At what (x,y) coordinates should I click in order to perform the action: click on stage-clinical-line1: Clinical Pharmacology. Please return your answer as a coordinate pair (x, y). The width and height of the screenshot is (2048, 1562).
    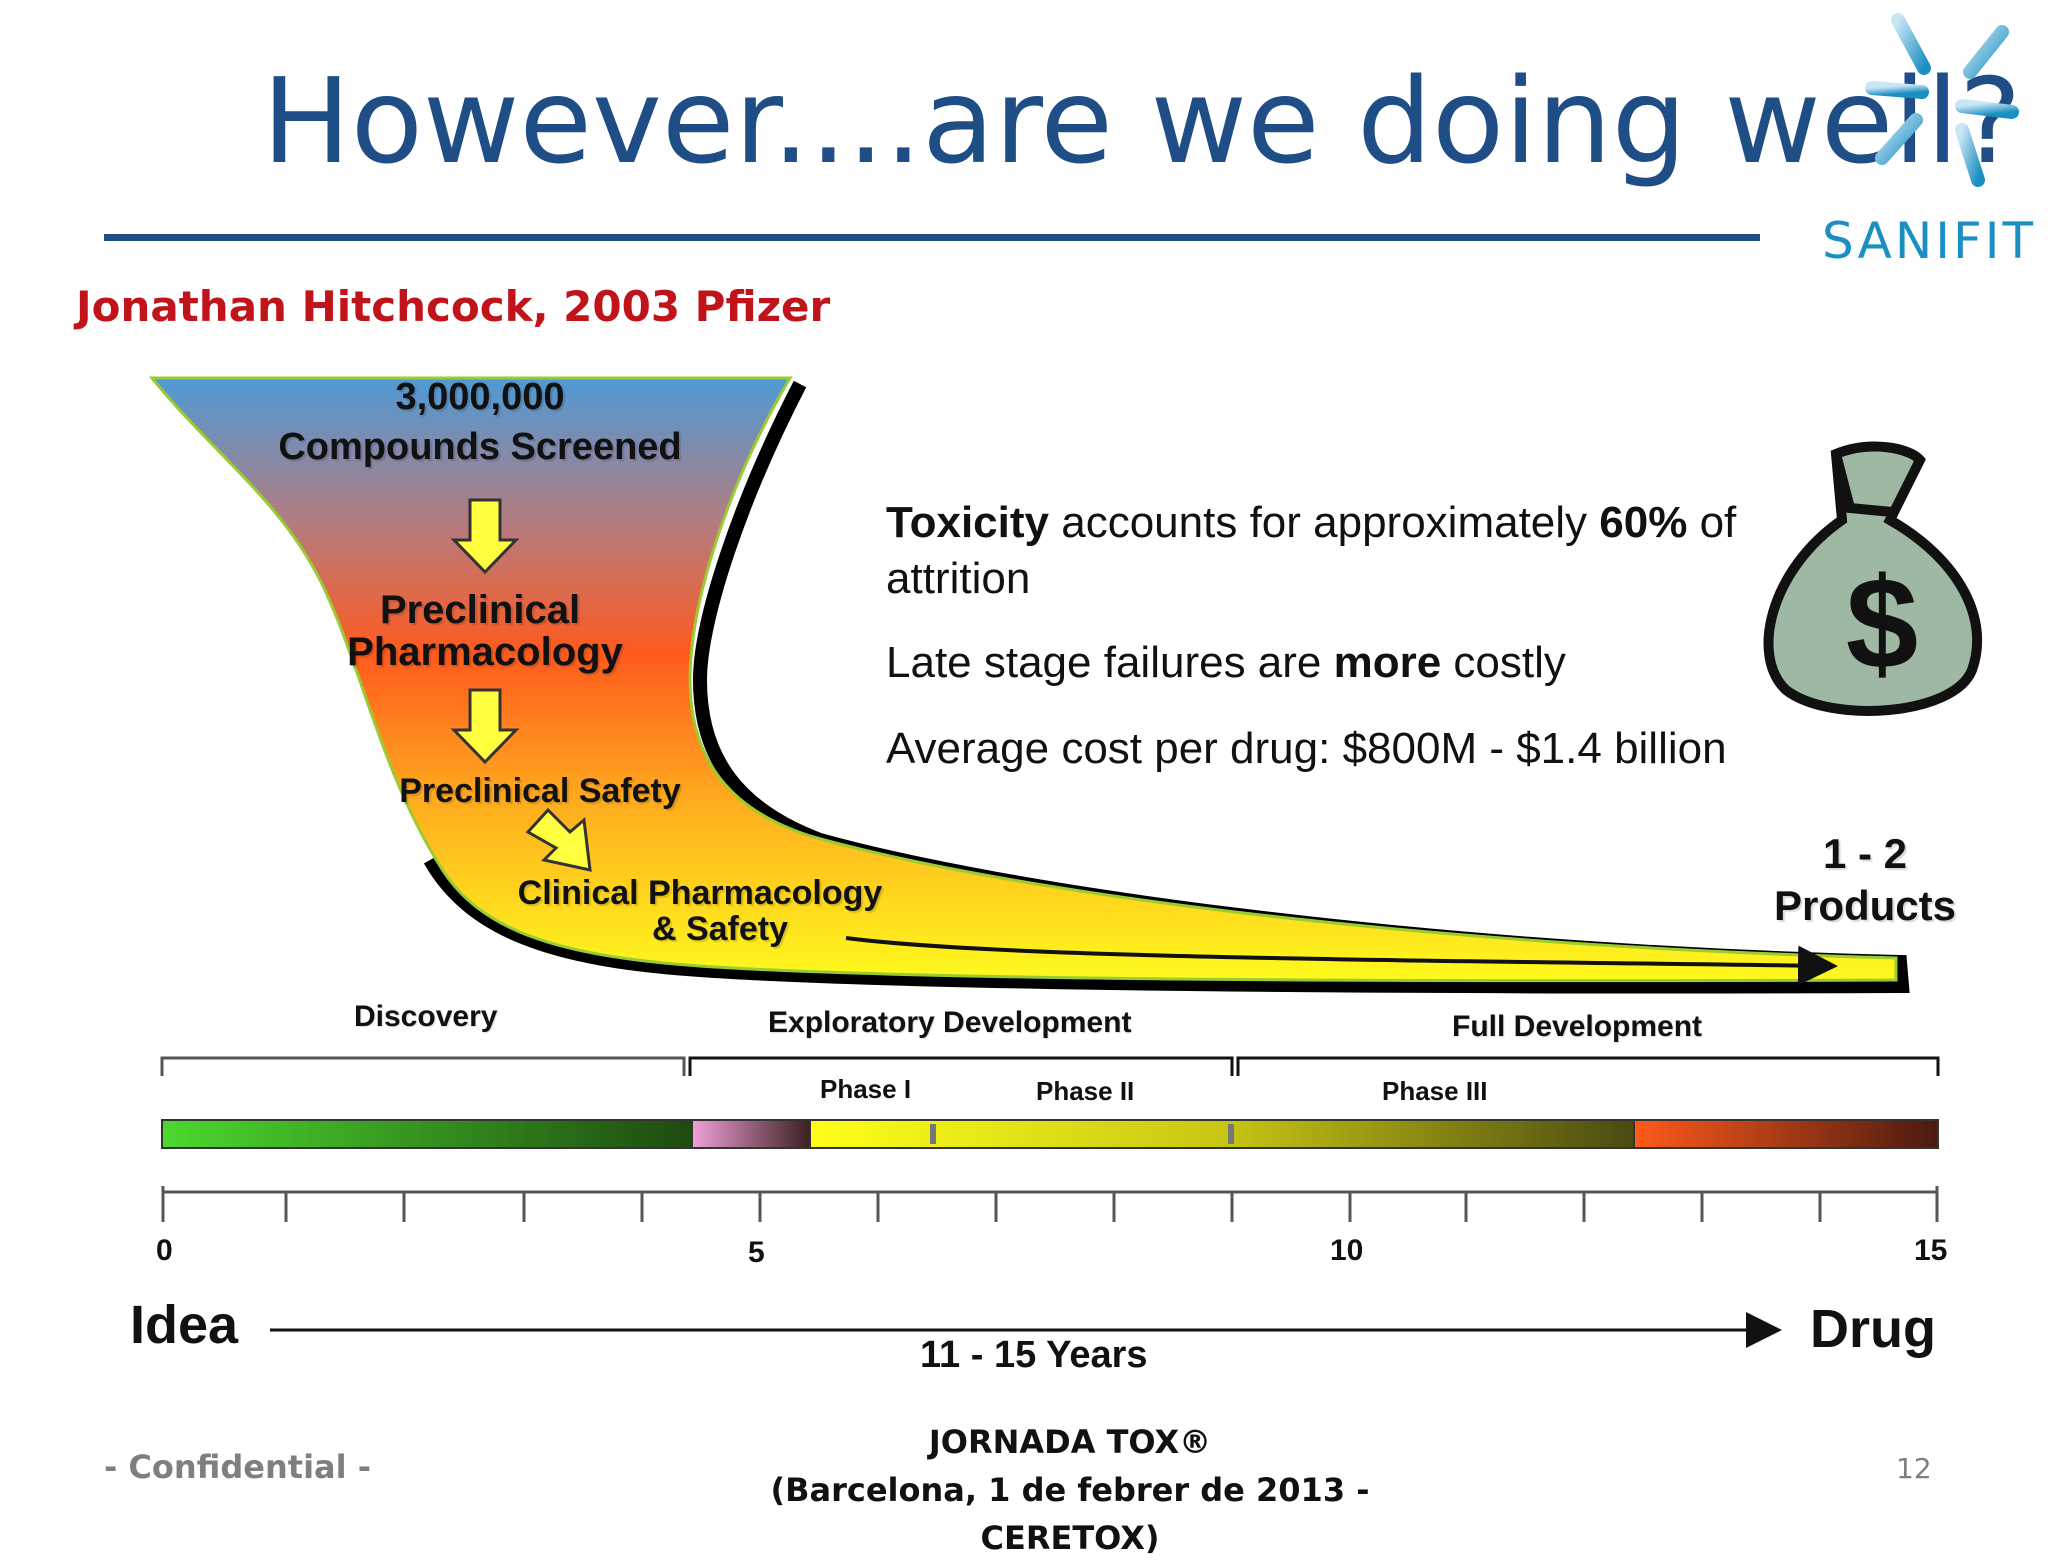
    Looking at the image, I should click on (700, 893).